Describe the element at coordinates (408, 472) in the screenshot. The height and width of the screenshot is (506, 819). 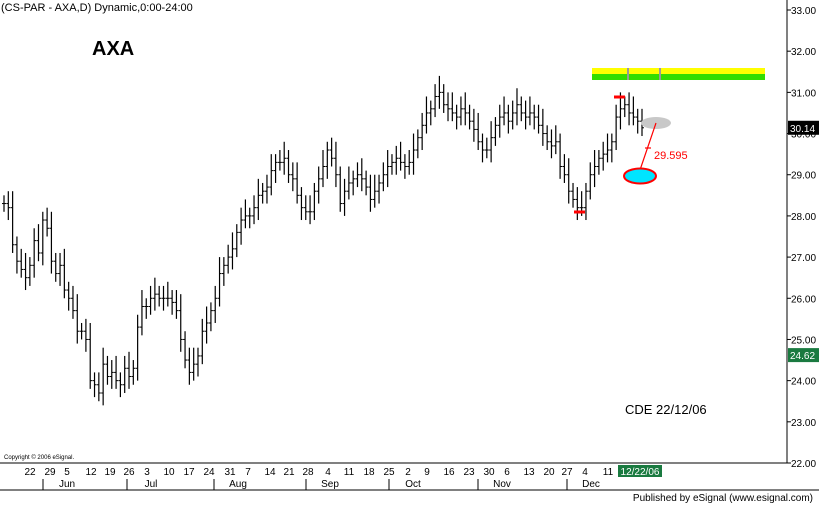
I see `x-day-label: 2` at that location.